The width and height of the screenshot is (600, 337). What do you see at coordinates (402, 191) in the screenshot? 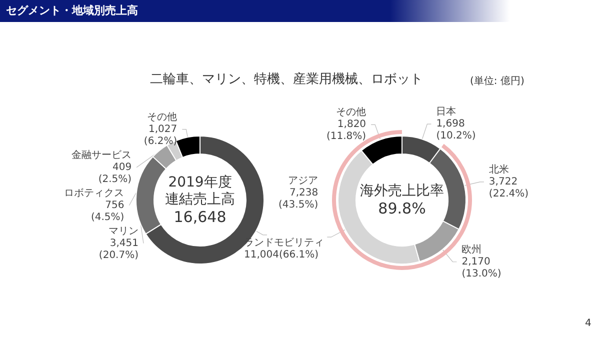
I see `text: 海外売上比率` at bounding box center [402, 191].